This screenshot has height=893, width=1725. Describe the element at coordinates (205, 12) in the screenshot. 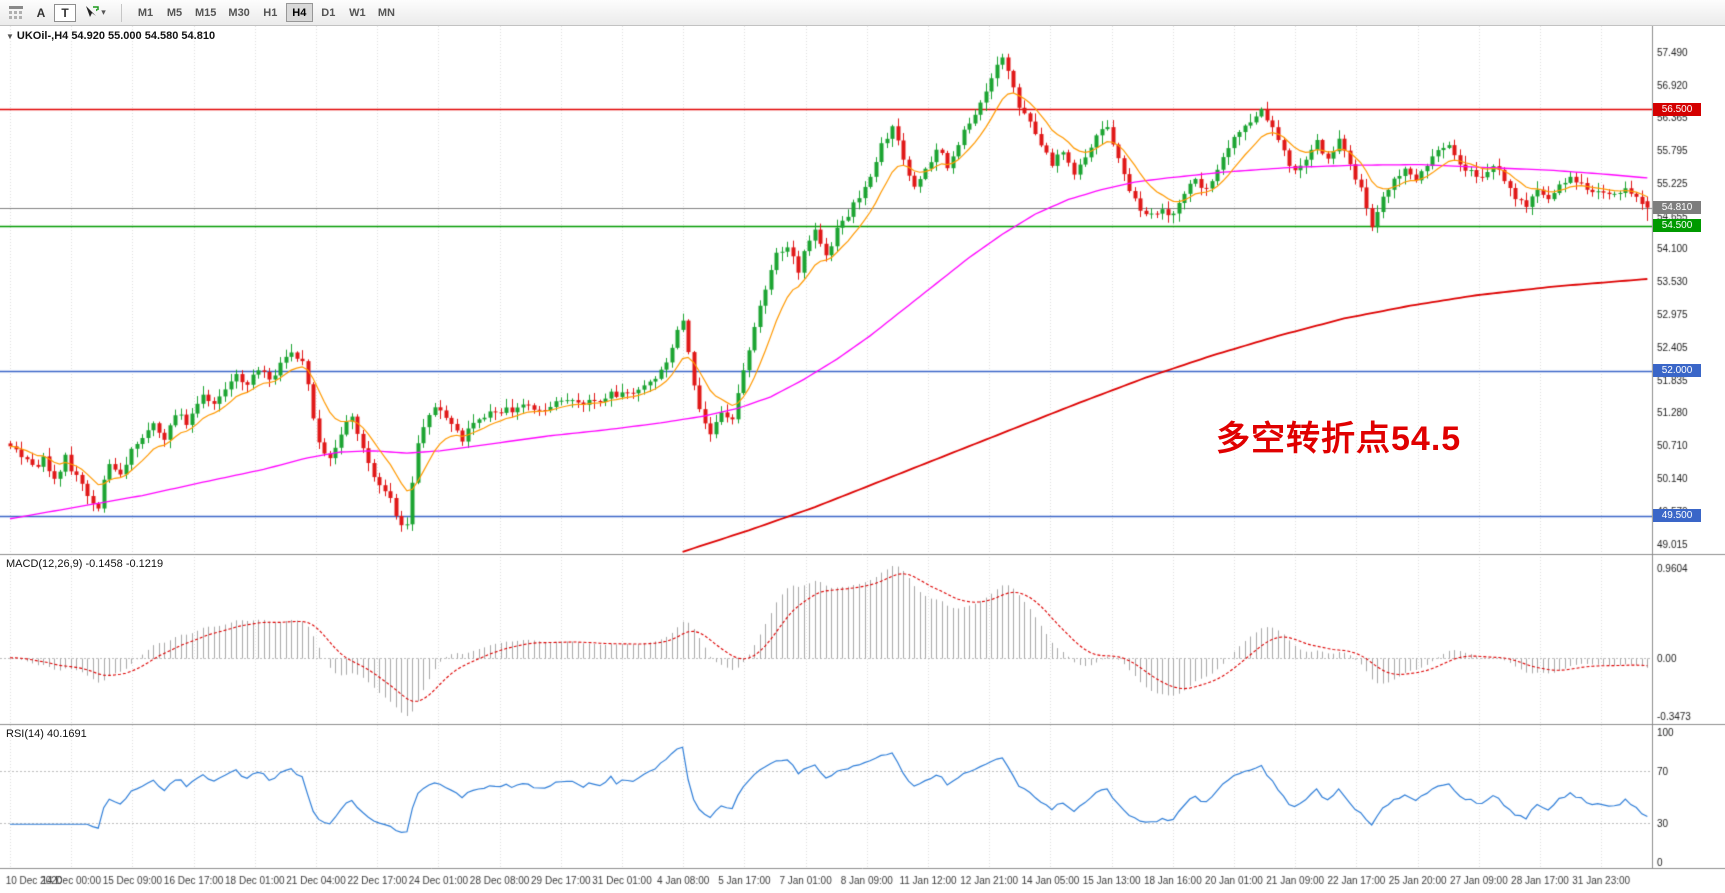

I see `timeframe-button-M15: M15` at that location.